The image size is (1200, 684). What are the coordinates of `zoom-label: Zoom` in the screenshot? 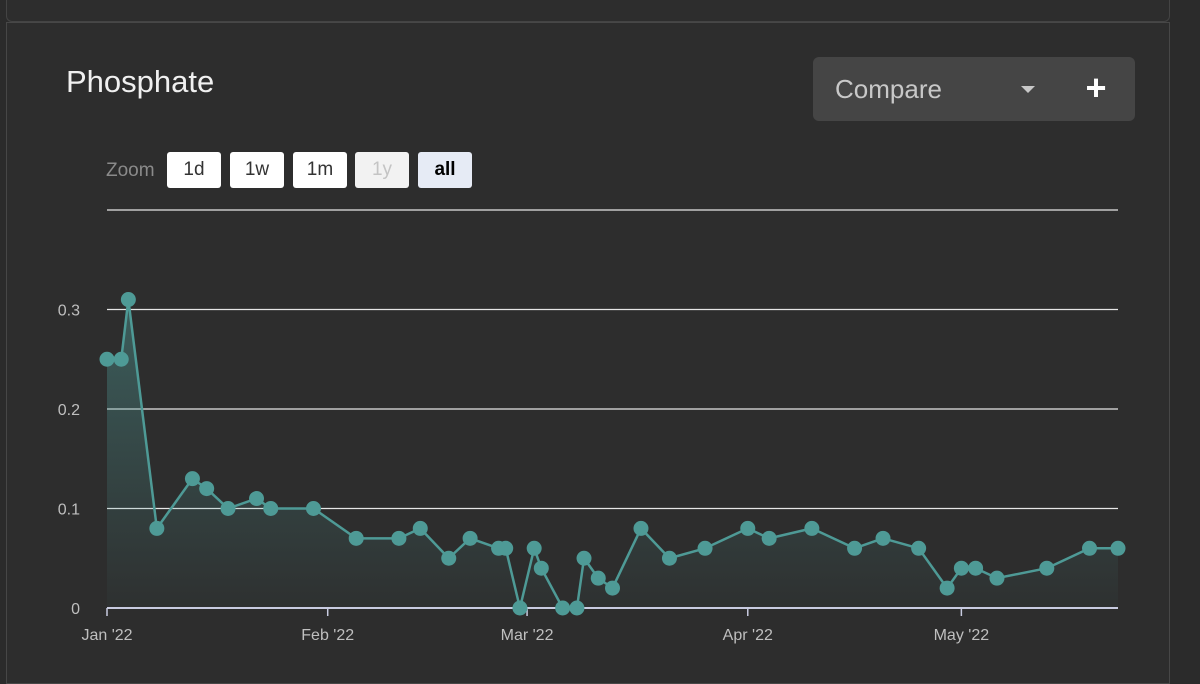 It's located at (130, 170).